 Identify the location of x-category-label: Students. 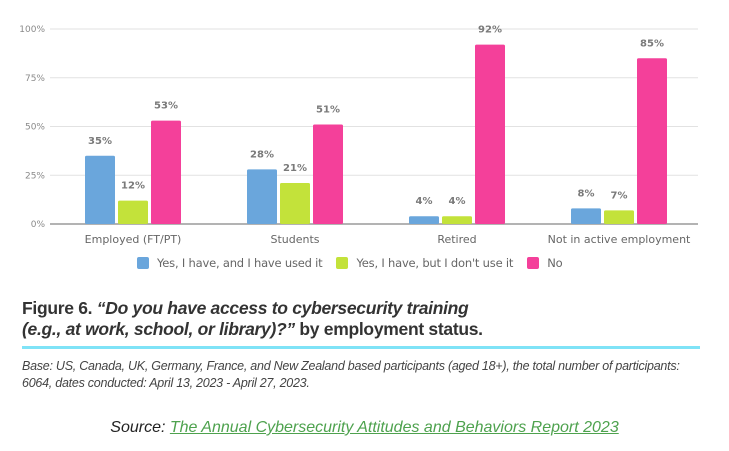
(294, 239).